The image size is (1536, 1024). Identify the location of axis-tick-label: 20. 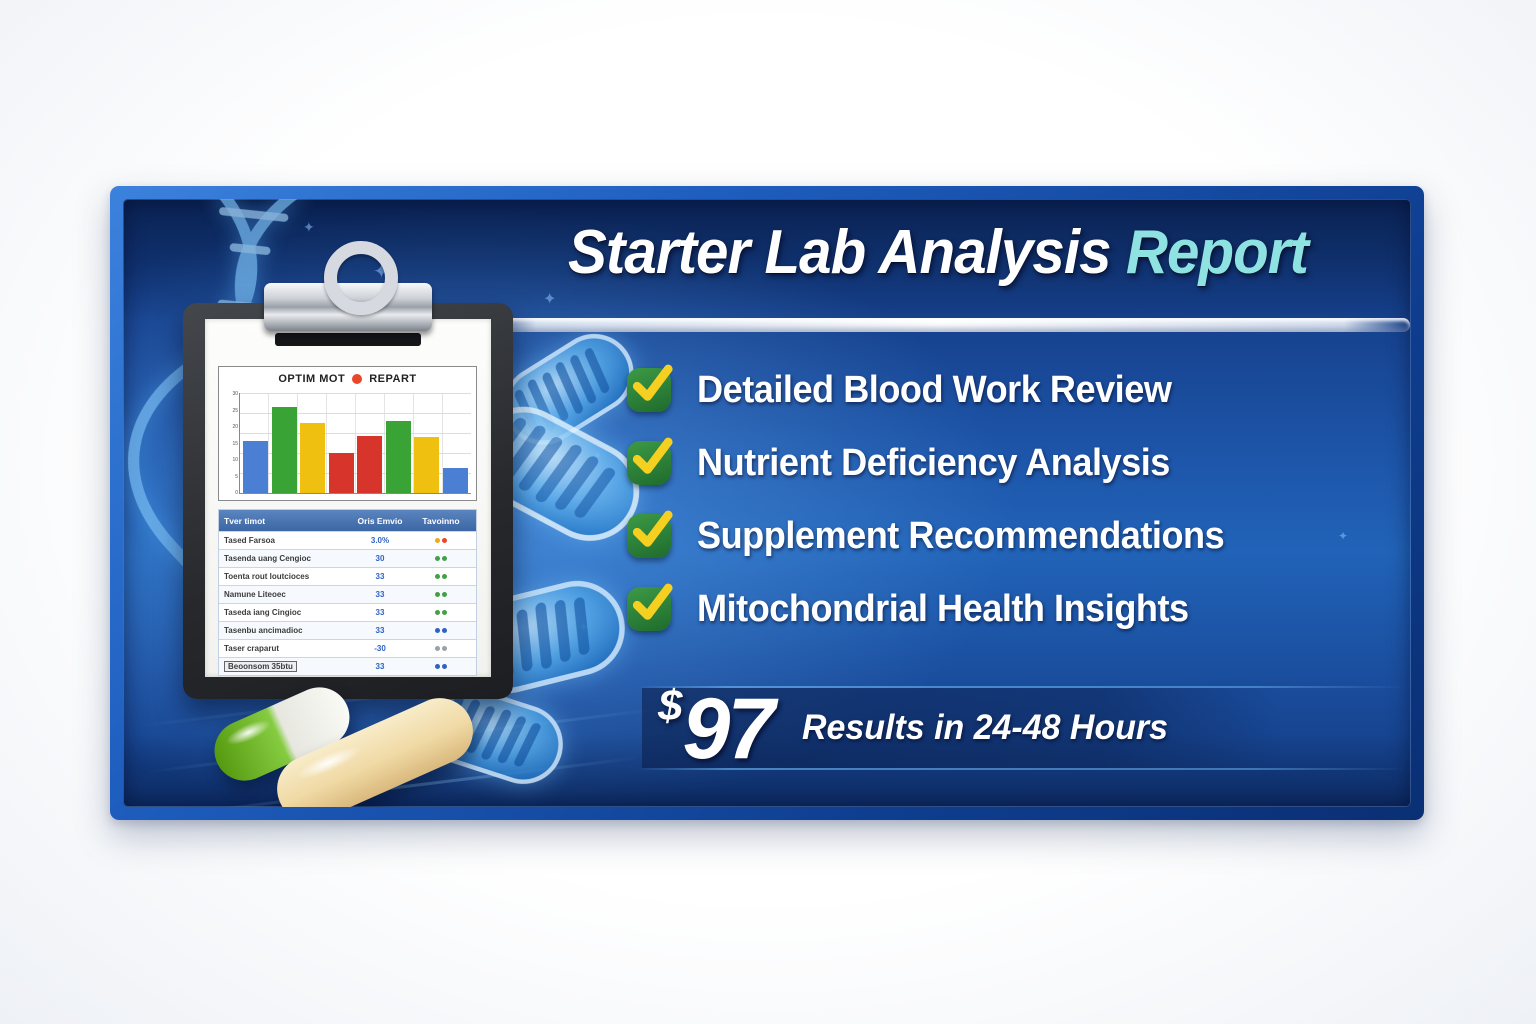
(235, 427).